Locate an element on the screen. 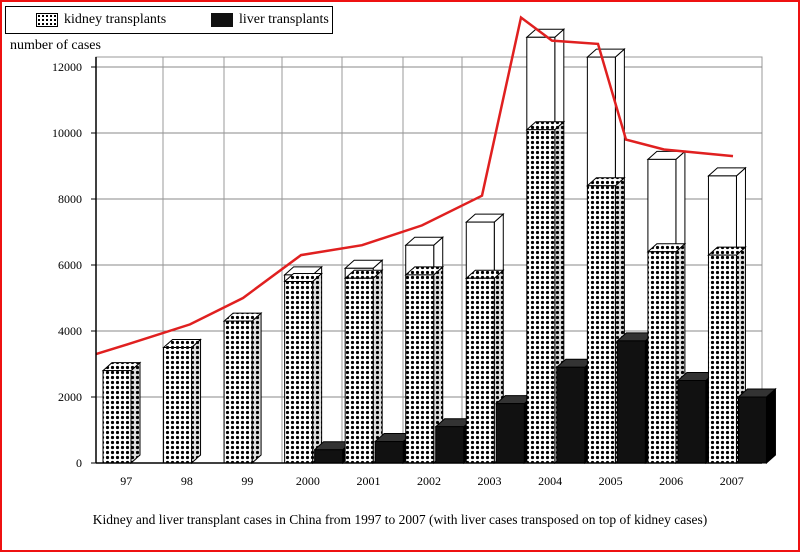  x-tick-label: 98 is located at coordinates (187, 481).